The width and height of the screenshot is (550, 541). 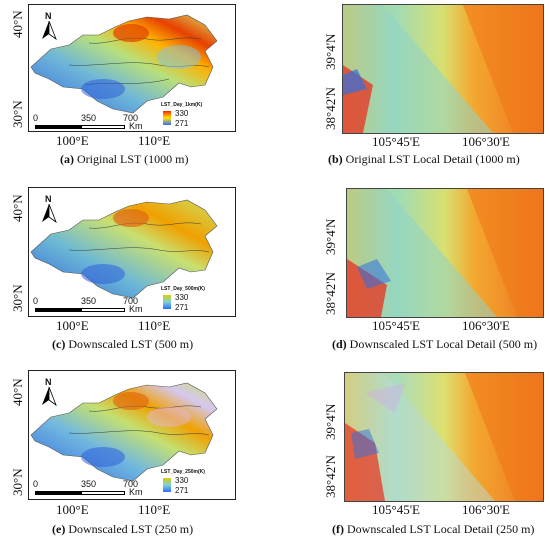 What do you see at coordinates (67, 159) in the screenshot?
I see `caption-letter: (a)` at bounding box center [67, 159].